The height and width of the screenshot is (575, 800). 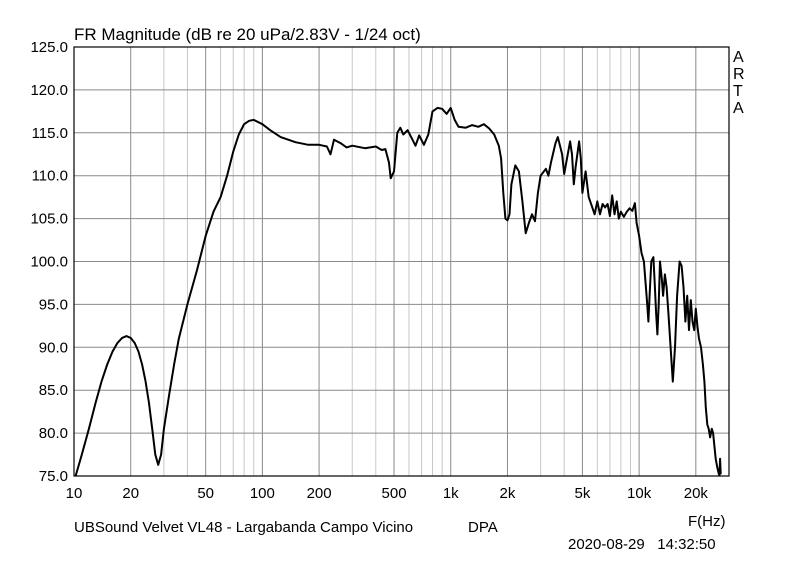 What do you see at coordinates (50, 133) in the screenshot?
I see `y-tick-label: 115.0` at bounding box center [50, 133].